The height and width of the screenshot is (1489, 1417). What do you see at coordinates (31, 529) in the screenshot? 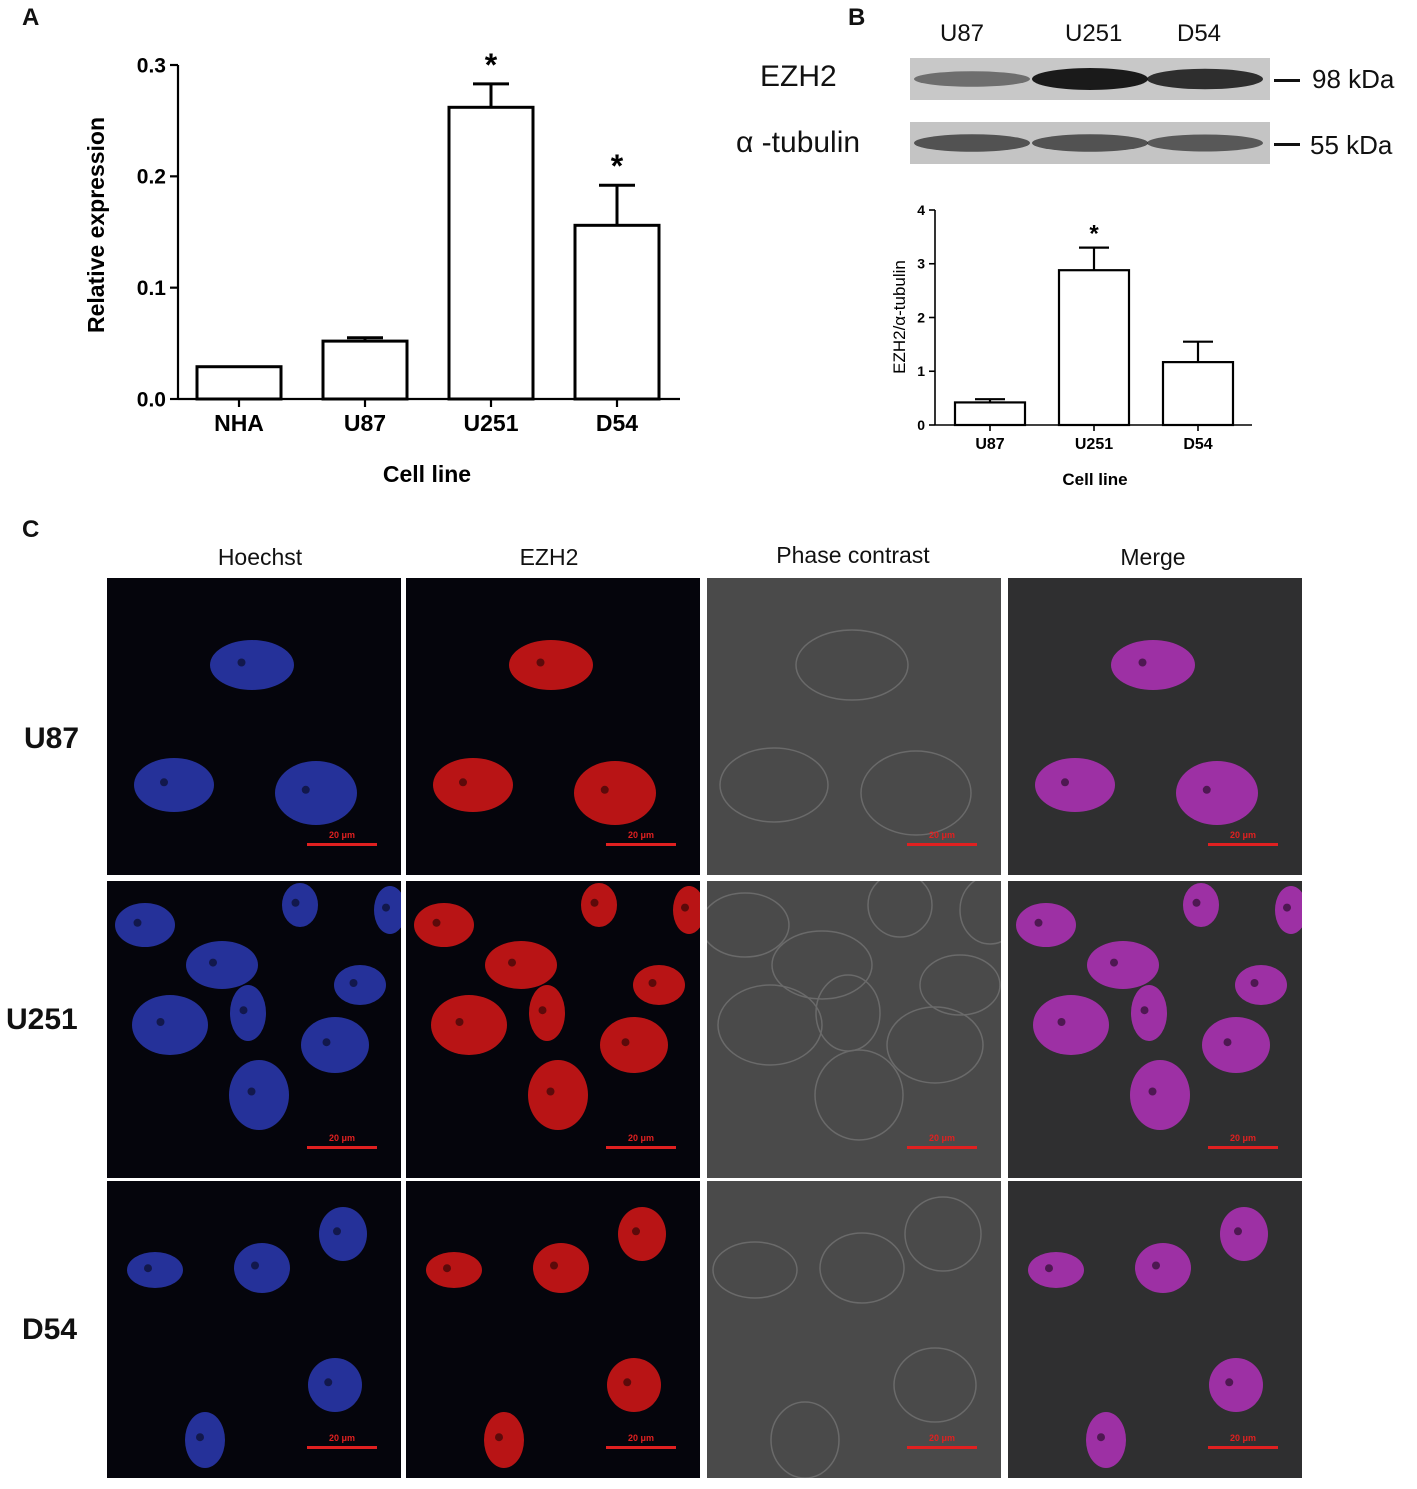
I see `panel-label-c: C` at bounding box center [31, 529].